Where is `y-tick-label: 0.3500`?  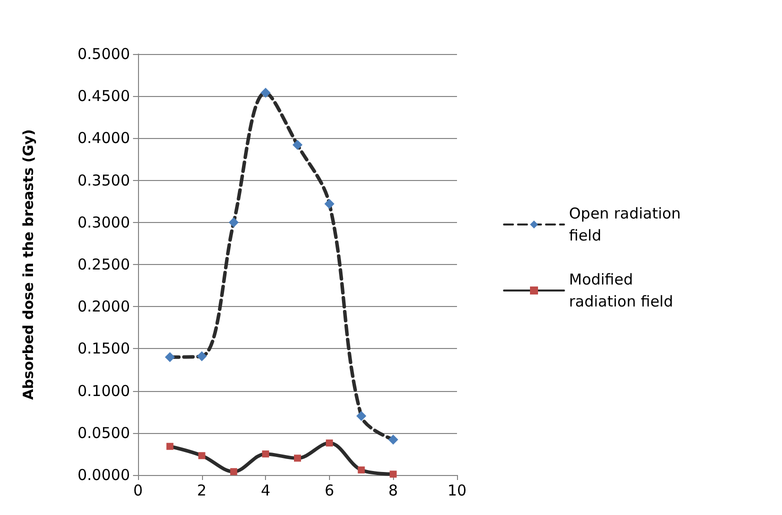
y-tick-label: 0.3500 is located at coordinates (104, 180).